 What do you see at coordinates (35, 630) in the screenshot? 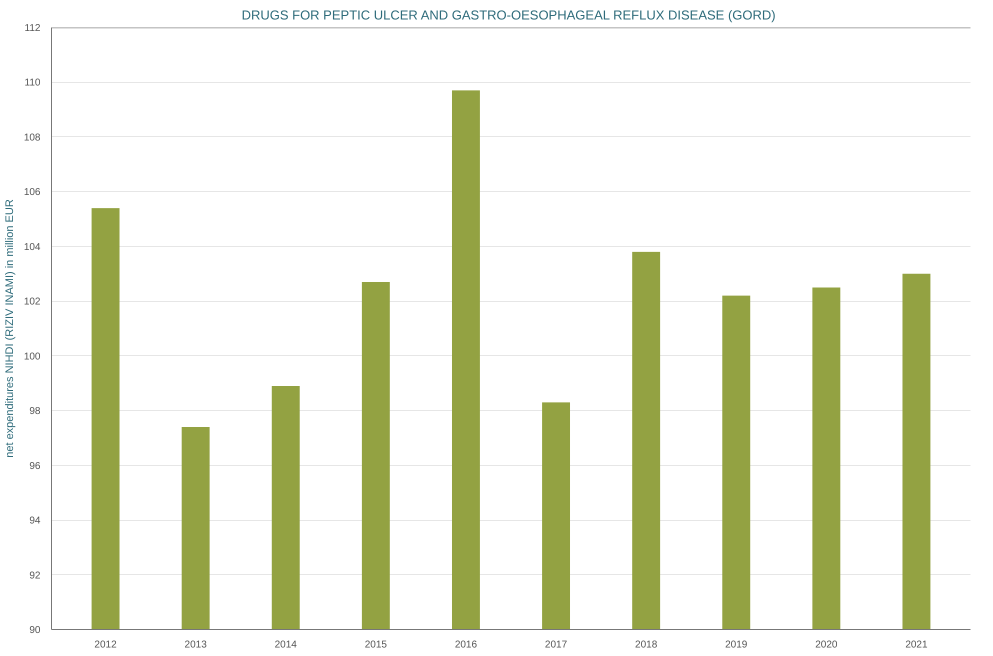
I see `y-tick-label: 90` at bounding box center [35, 630].